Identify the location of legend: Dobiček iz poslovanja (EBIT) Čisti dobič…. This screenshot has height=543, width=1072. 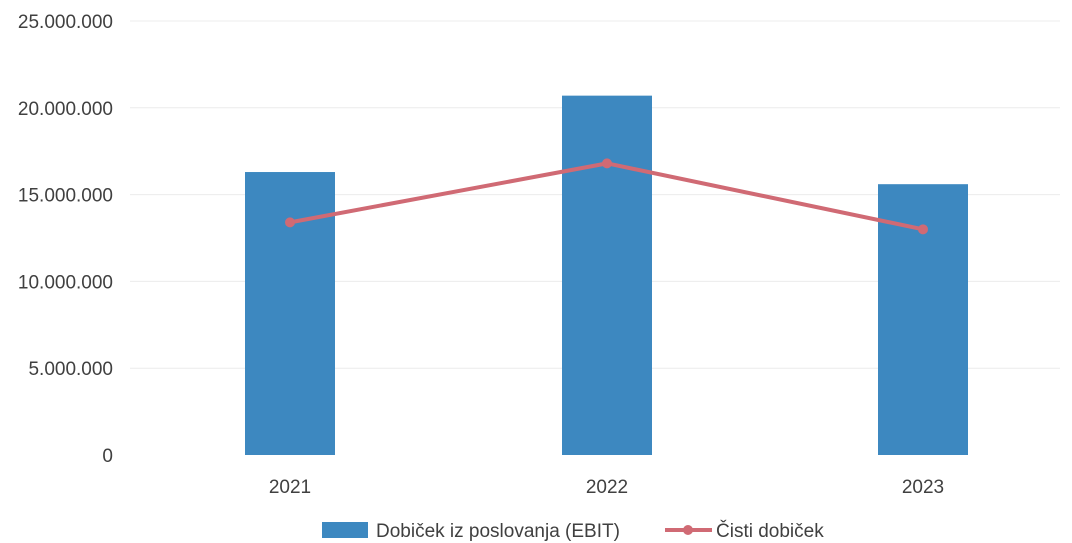
(573, 531).